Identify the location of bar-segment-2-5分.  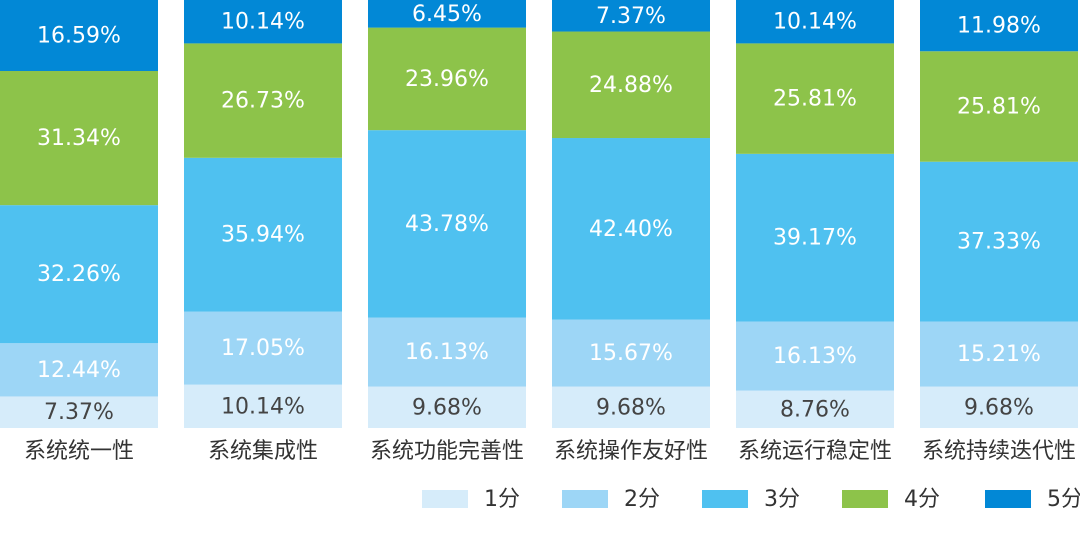
(263, 22).